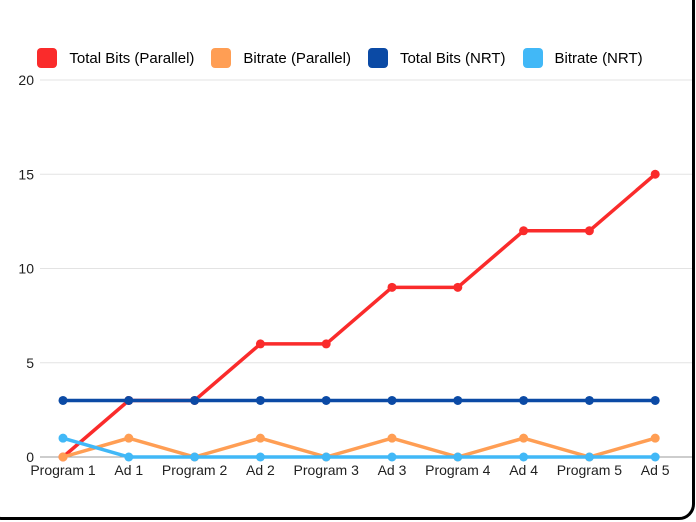  What do you see at coordinates (598, 58) in the screenshot?
I see `legend-label: Bitrate (NRT)` at bounding box center [598, 58].